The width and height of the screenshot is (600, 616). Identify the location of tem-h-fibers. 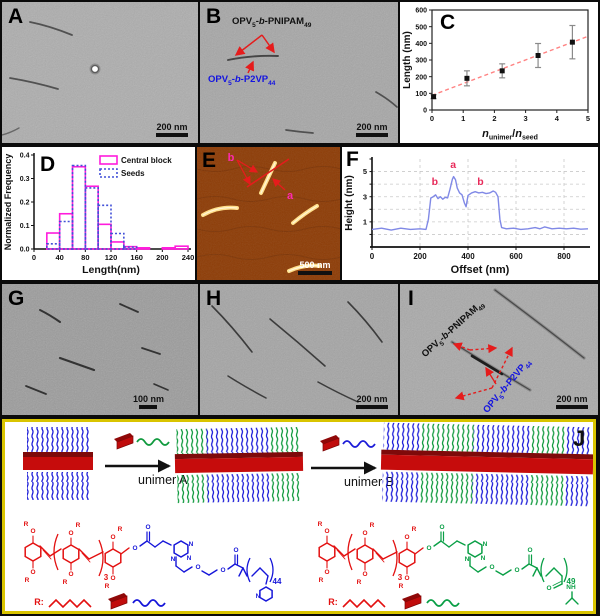
(297, 352).